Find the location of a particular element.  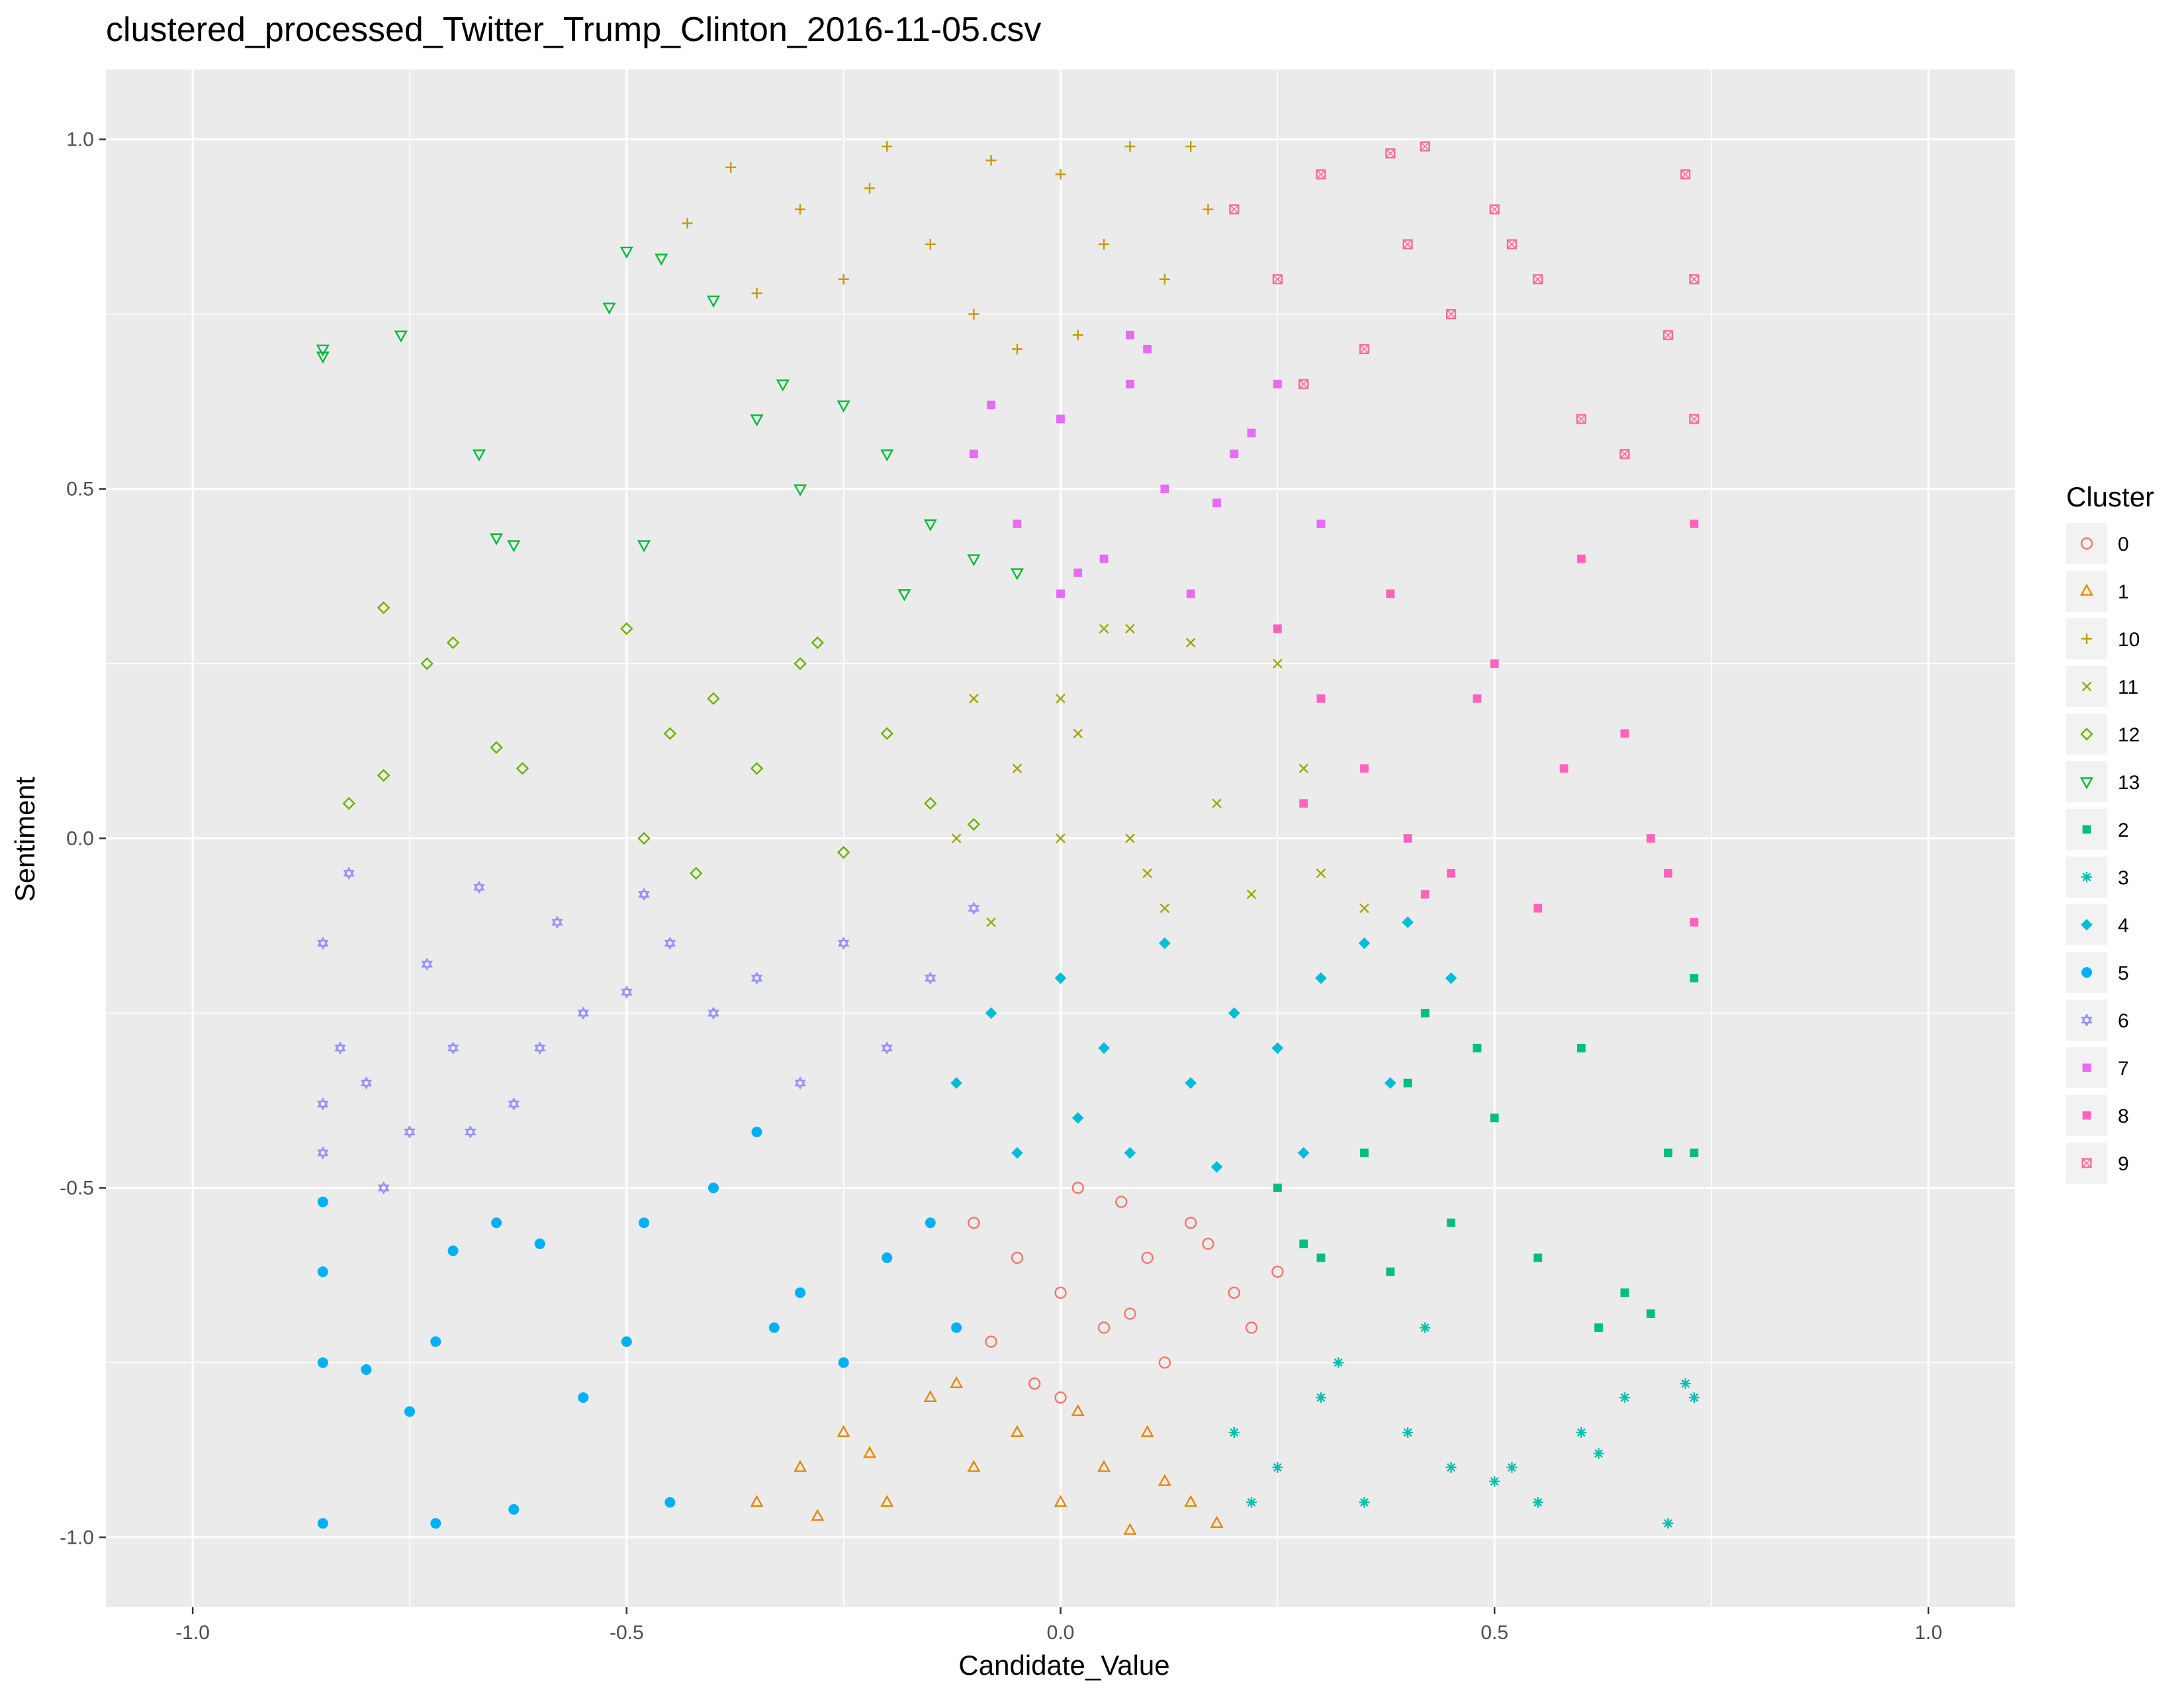

y-tick-label: 0.0 is located at coordinates (80, 839).